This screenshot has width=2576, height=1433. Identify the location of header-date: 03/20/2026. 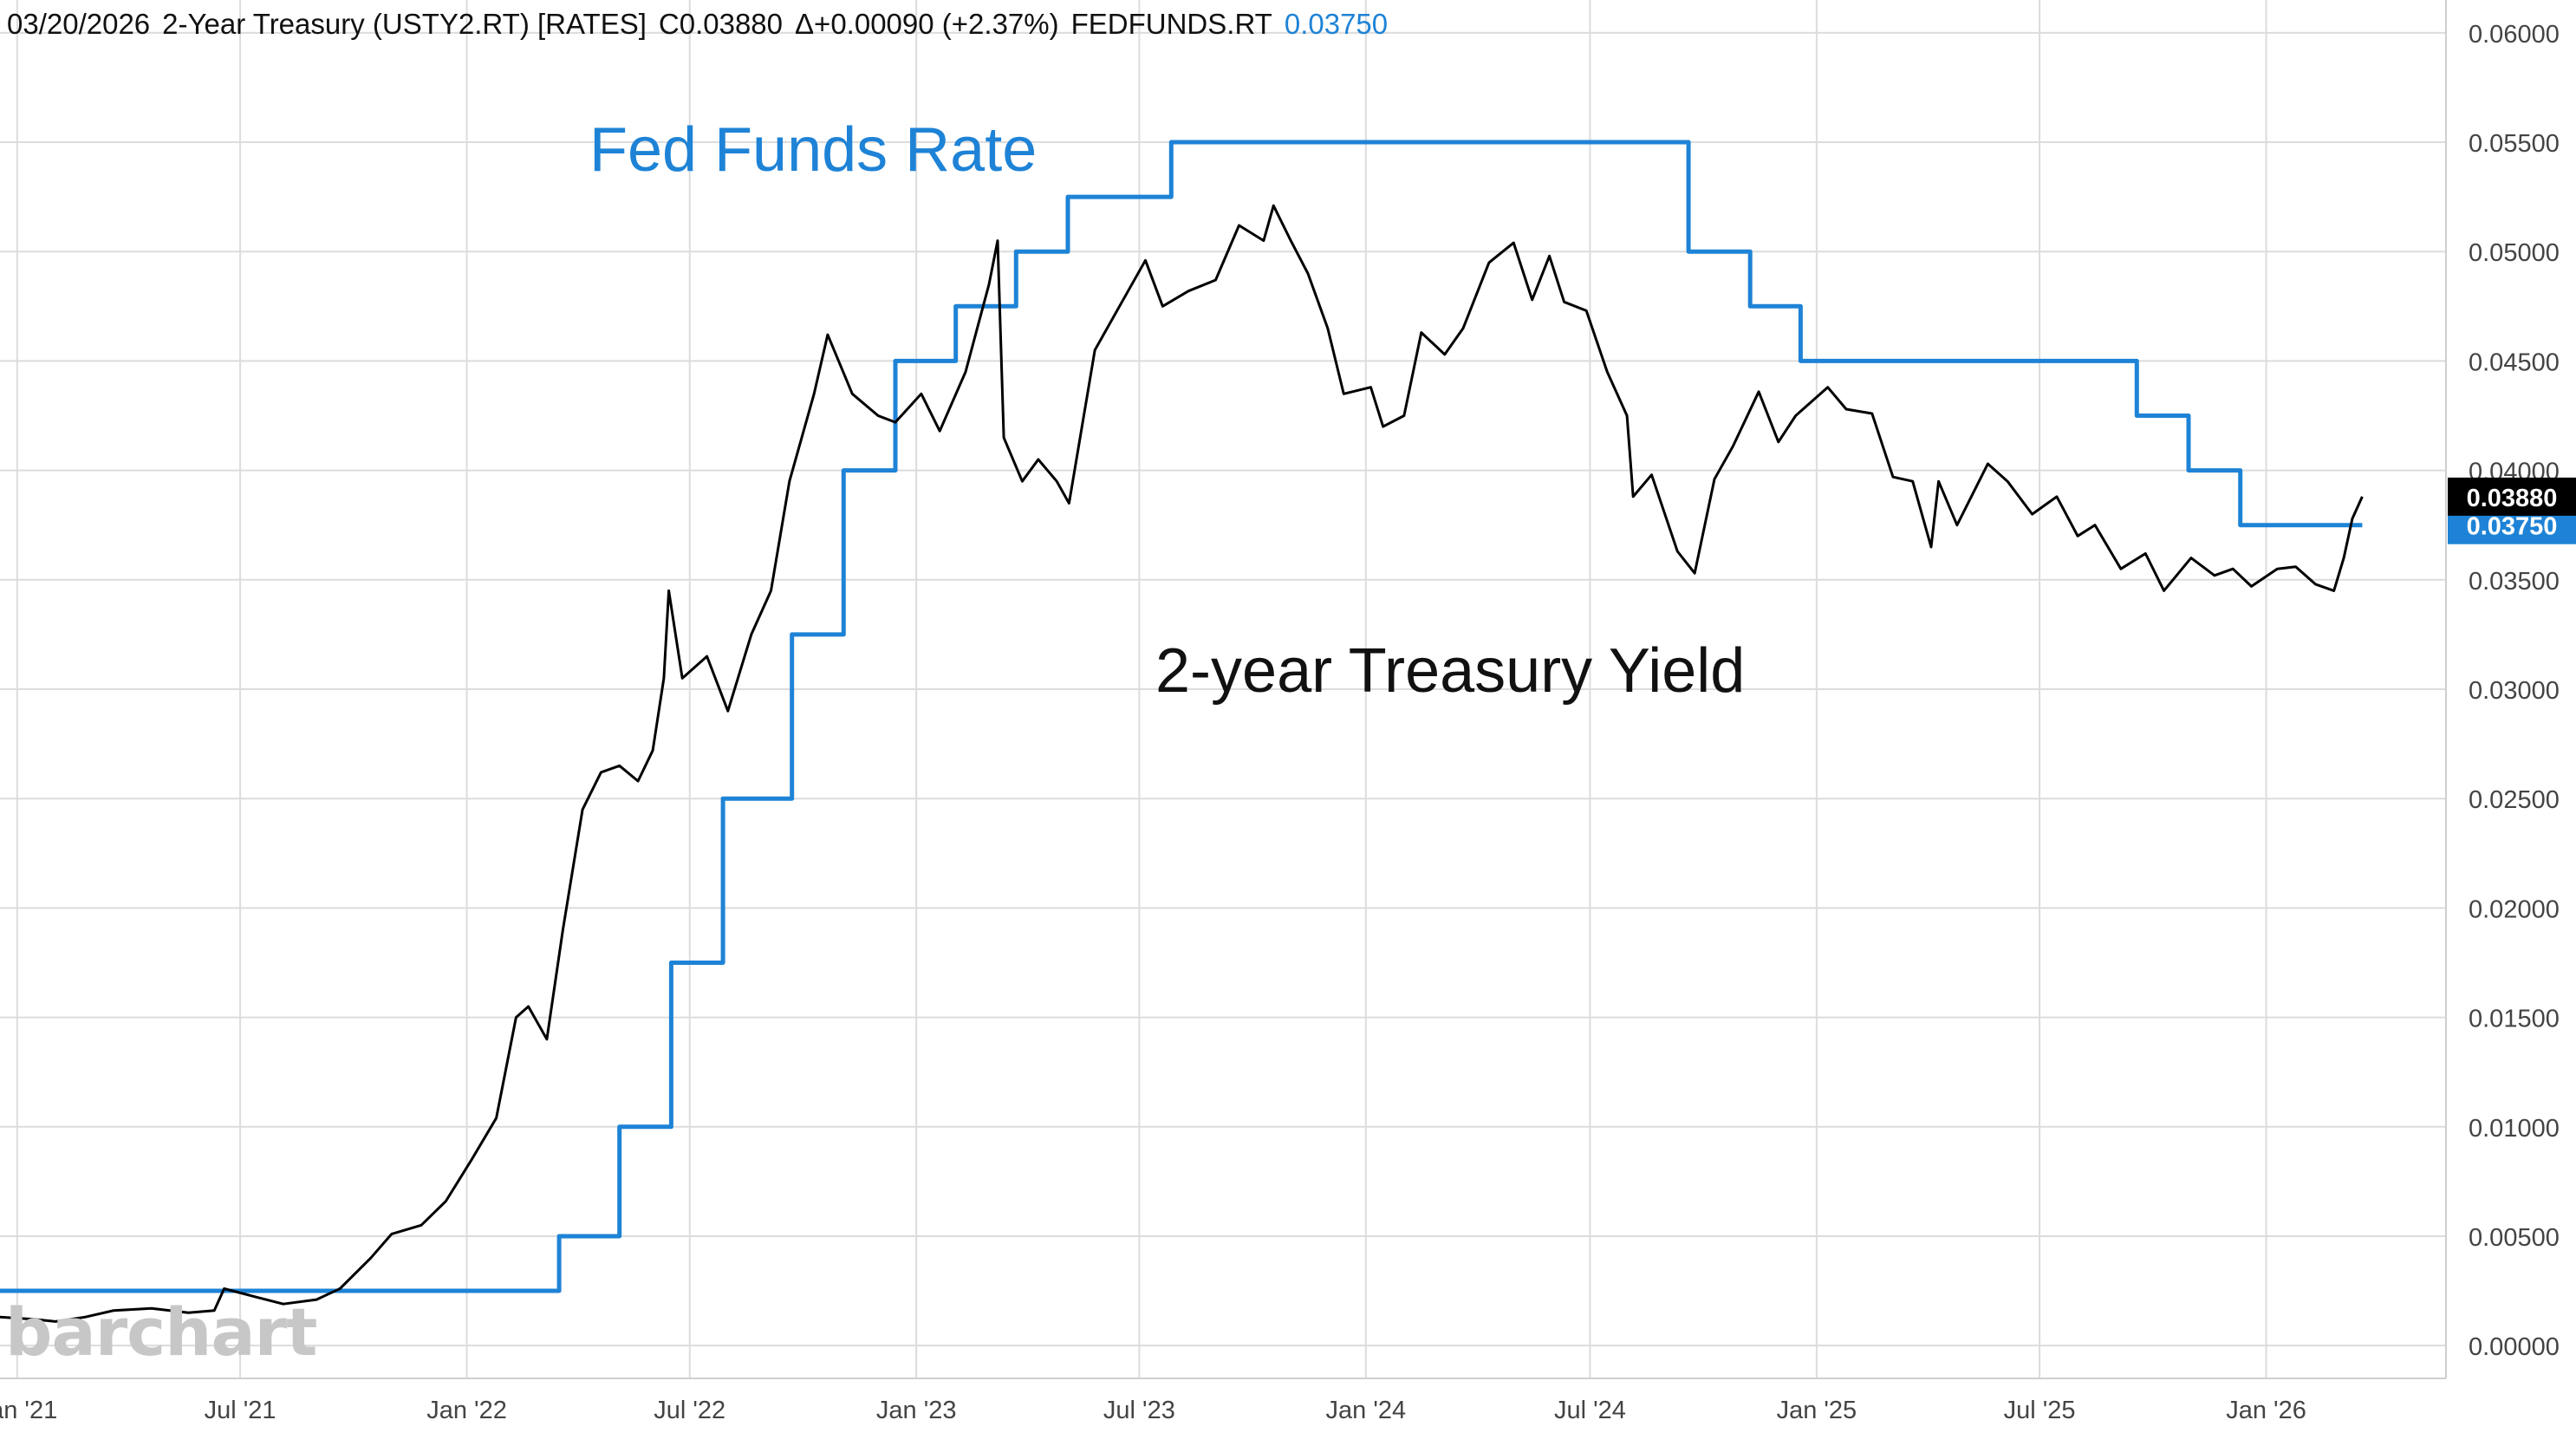
(79, 24).